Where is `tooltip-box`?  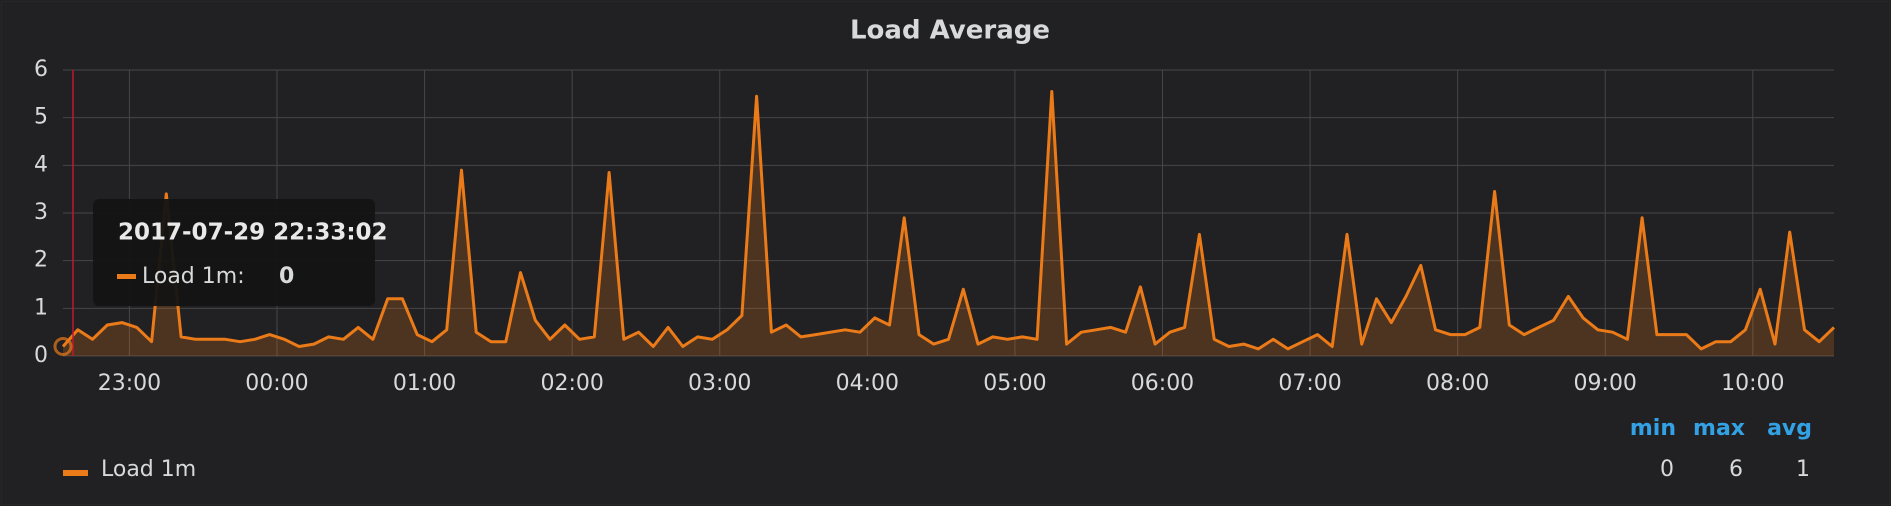 tooltip-box is located at coordinates (234, 252).